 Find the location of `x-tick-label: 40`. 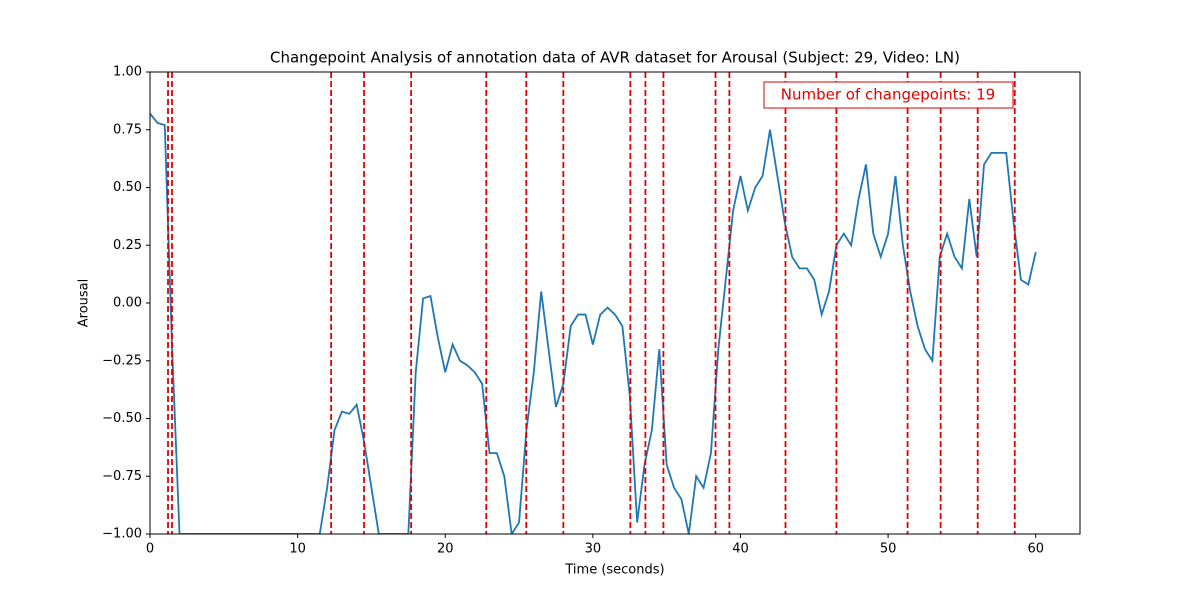

x-tick-label: 40 is located at coordinates (740, 549).